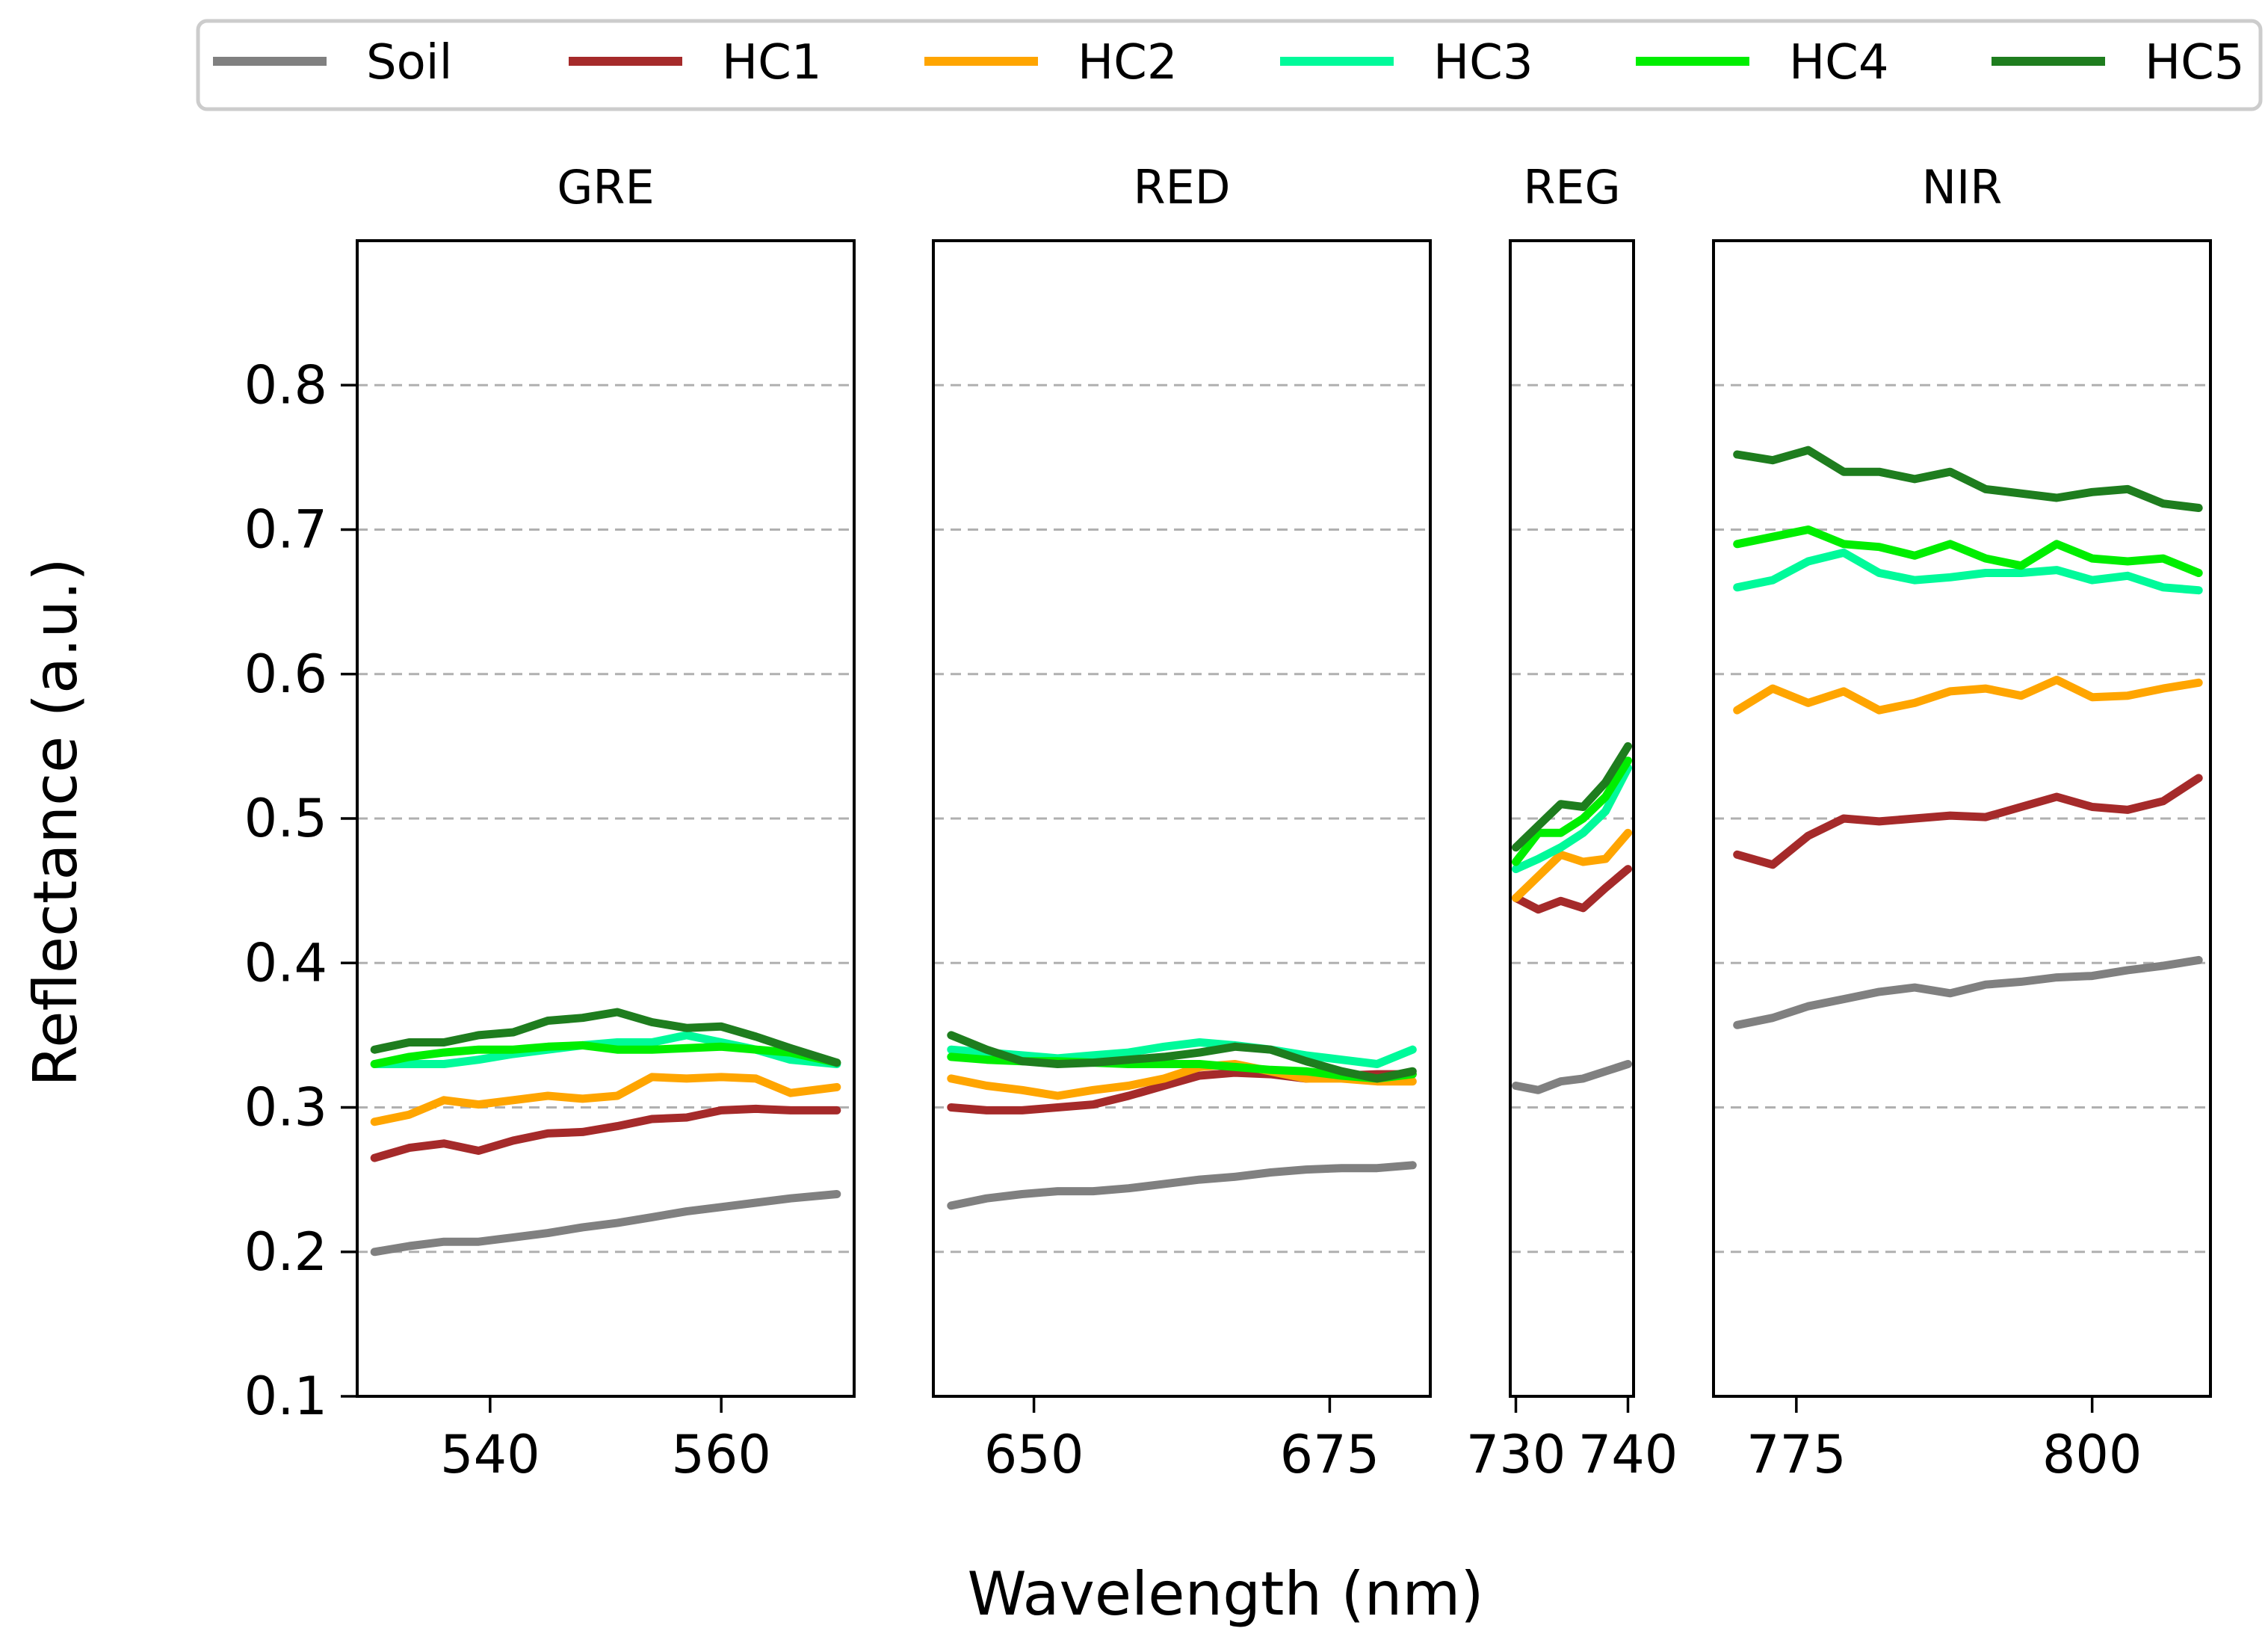 The image size is (2268, 1640). Describe the element at coordinates (605, 1038) in the screenshot. I see `series-line-hc5-gre` at that location.